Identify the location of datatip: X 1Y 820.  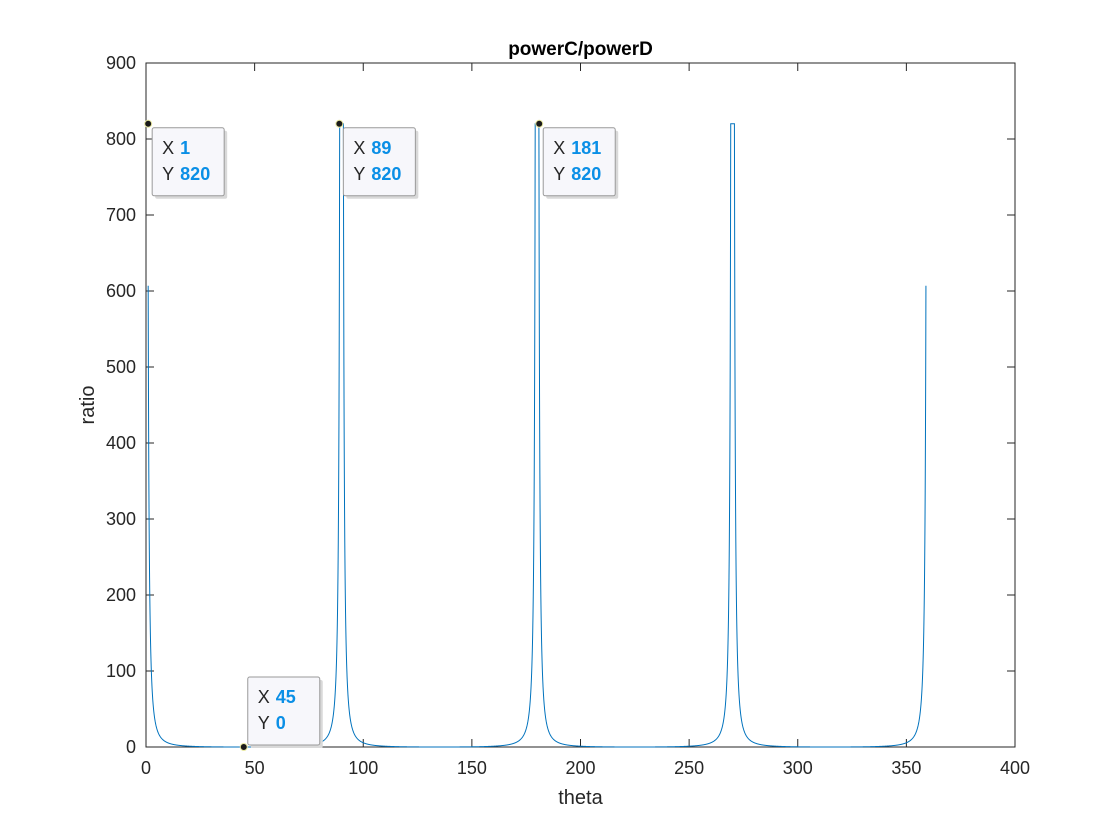
(186, 159).